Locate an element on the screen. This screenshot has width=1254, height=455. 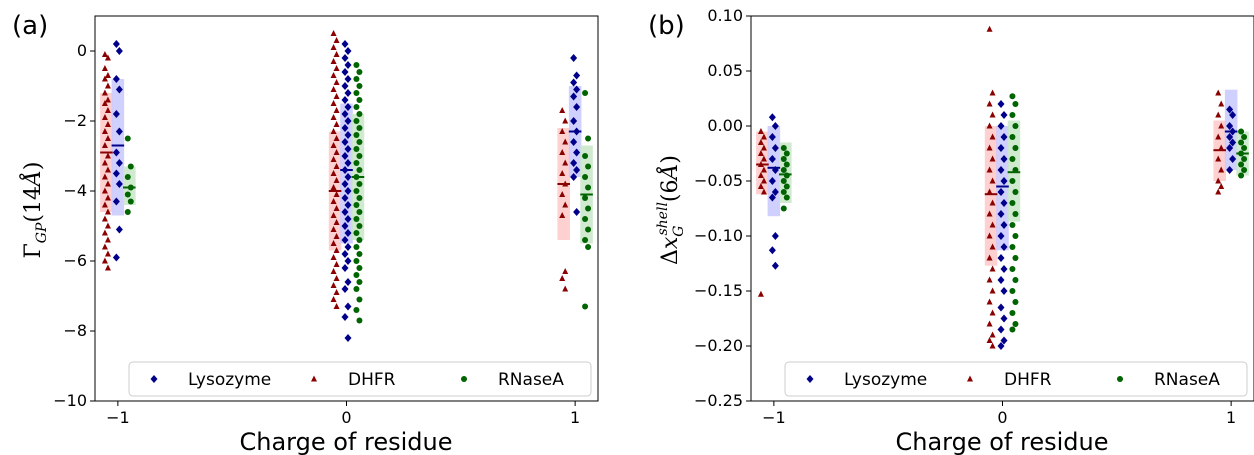
y-axis-label-a: ΓGP(14Å) is located at coordinates (34, 210).